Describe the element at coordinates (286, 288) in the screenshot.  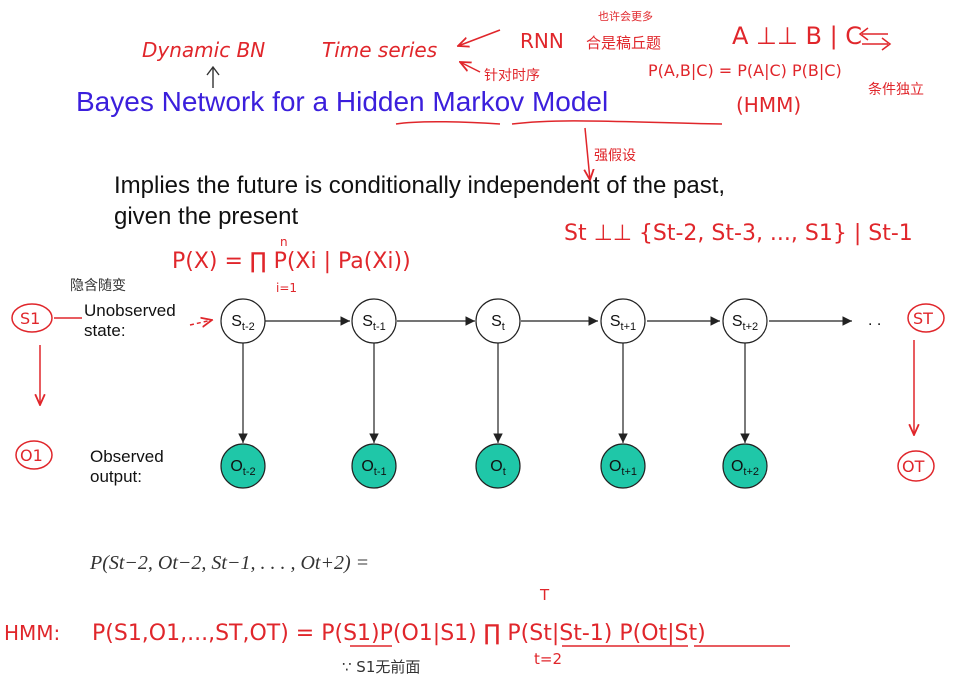
I see `factorization-lower: i=1` at that location.